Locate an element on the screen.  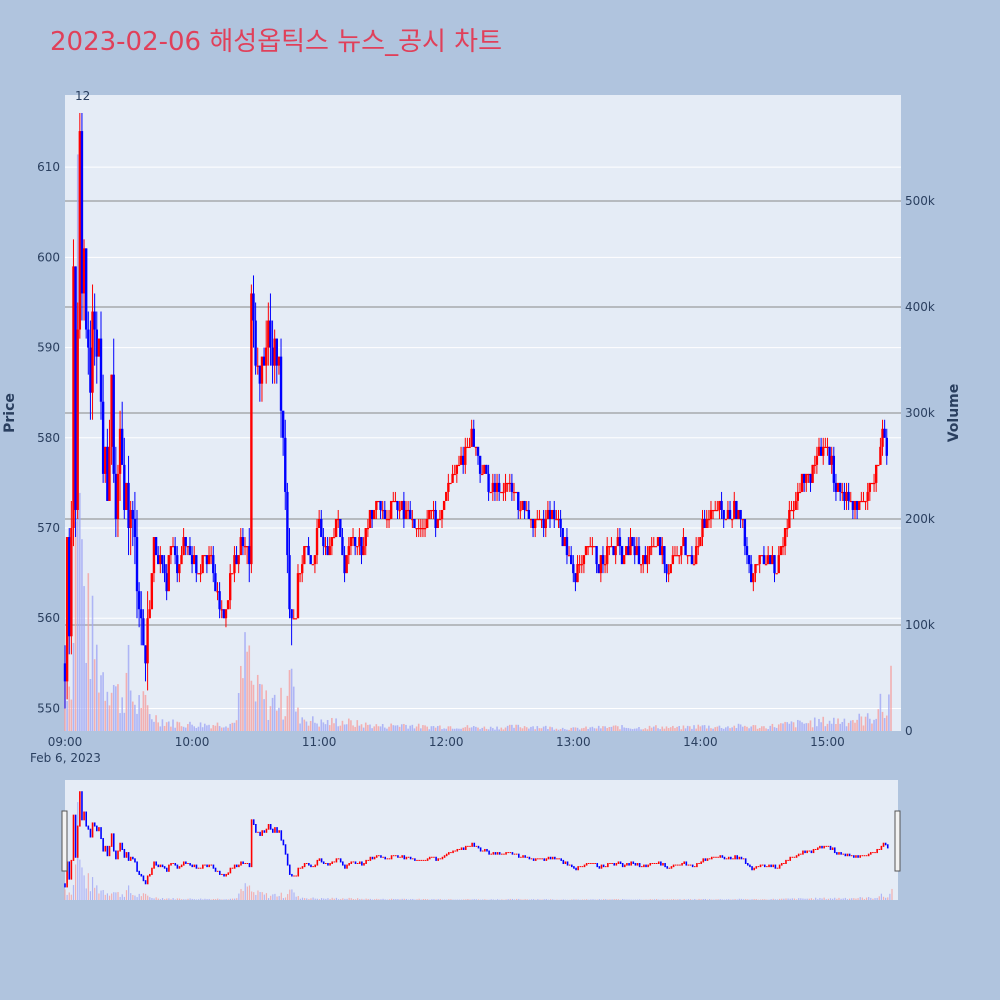
time-tick-label: 11:00 is located at coordinates (319, 742).